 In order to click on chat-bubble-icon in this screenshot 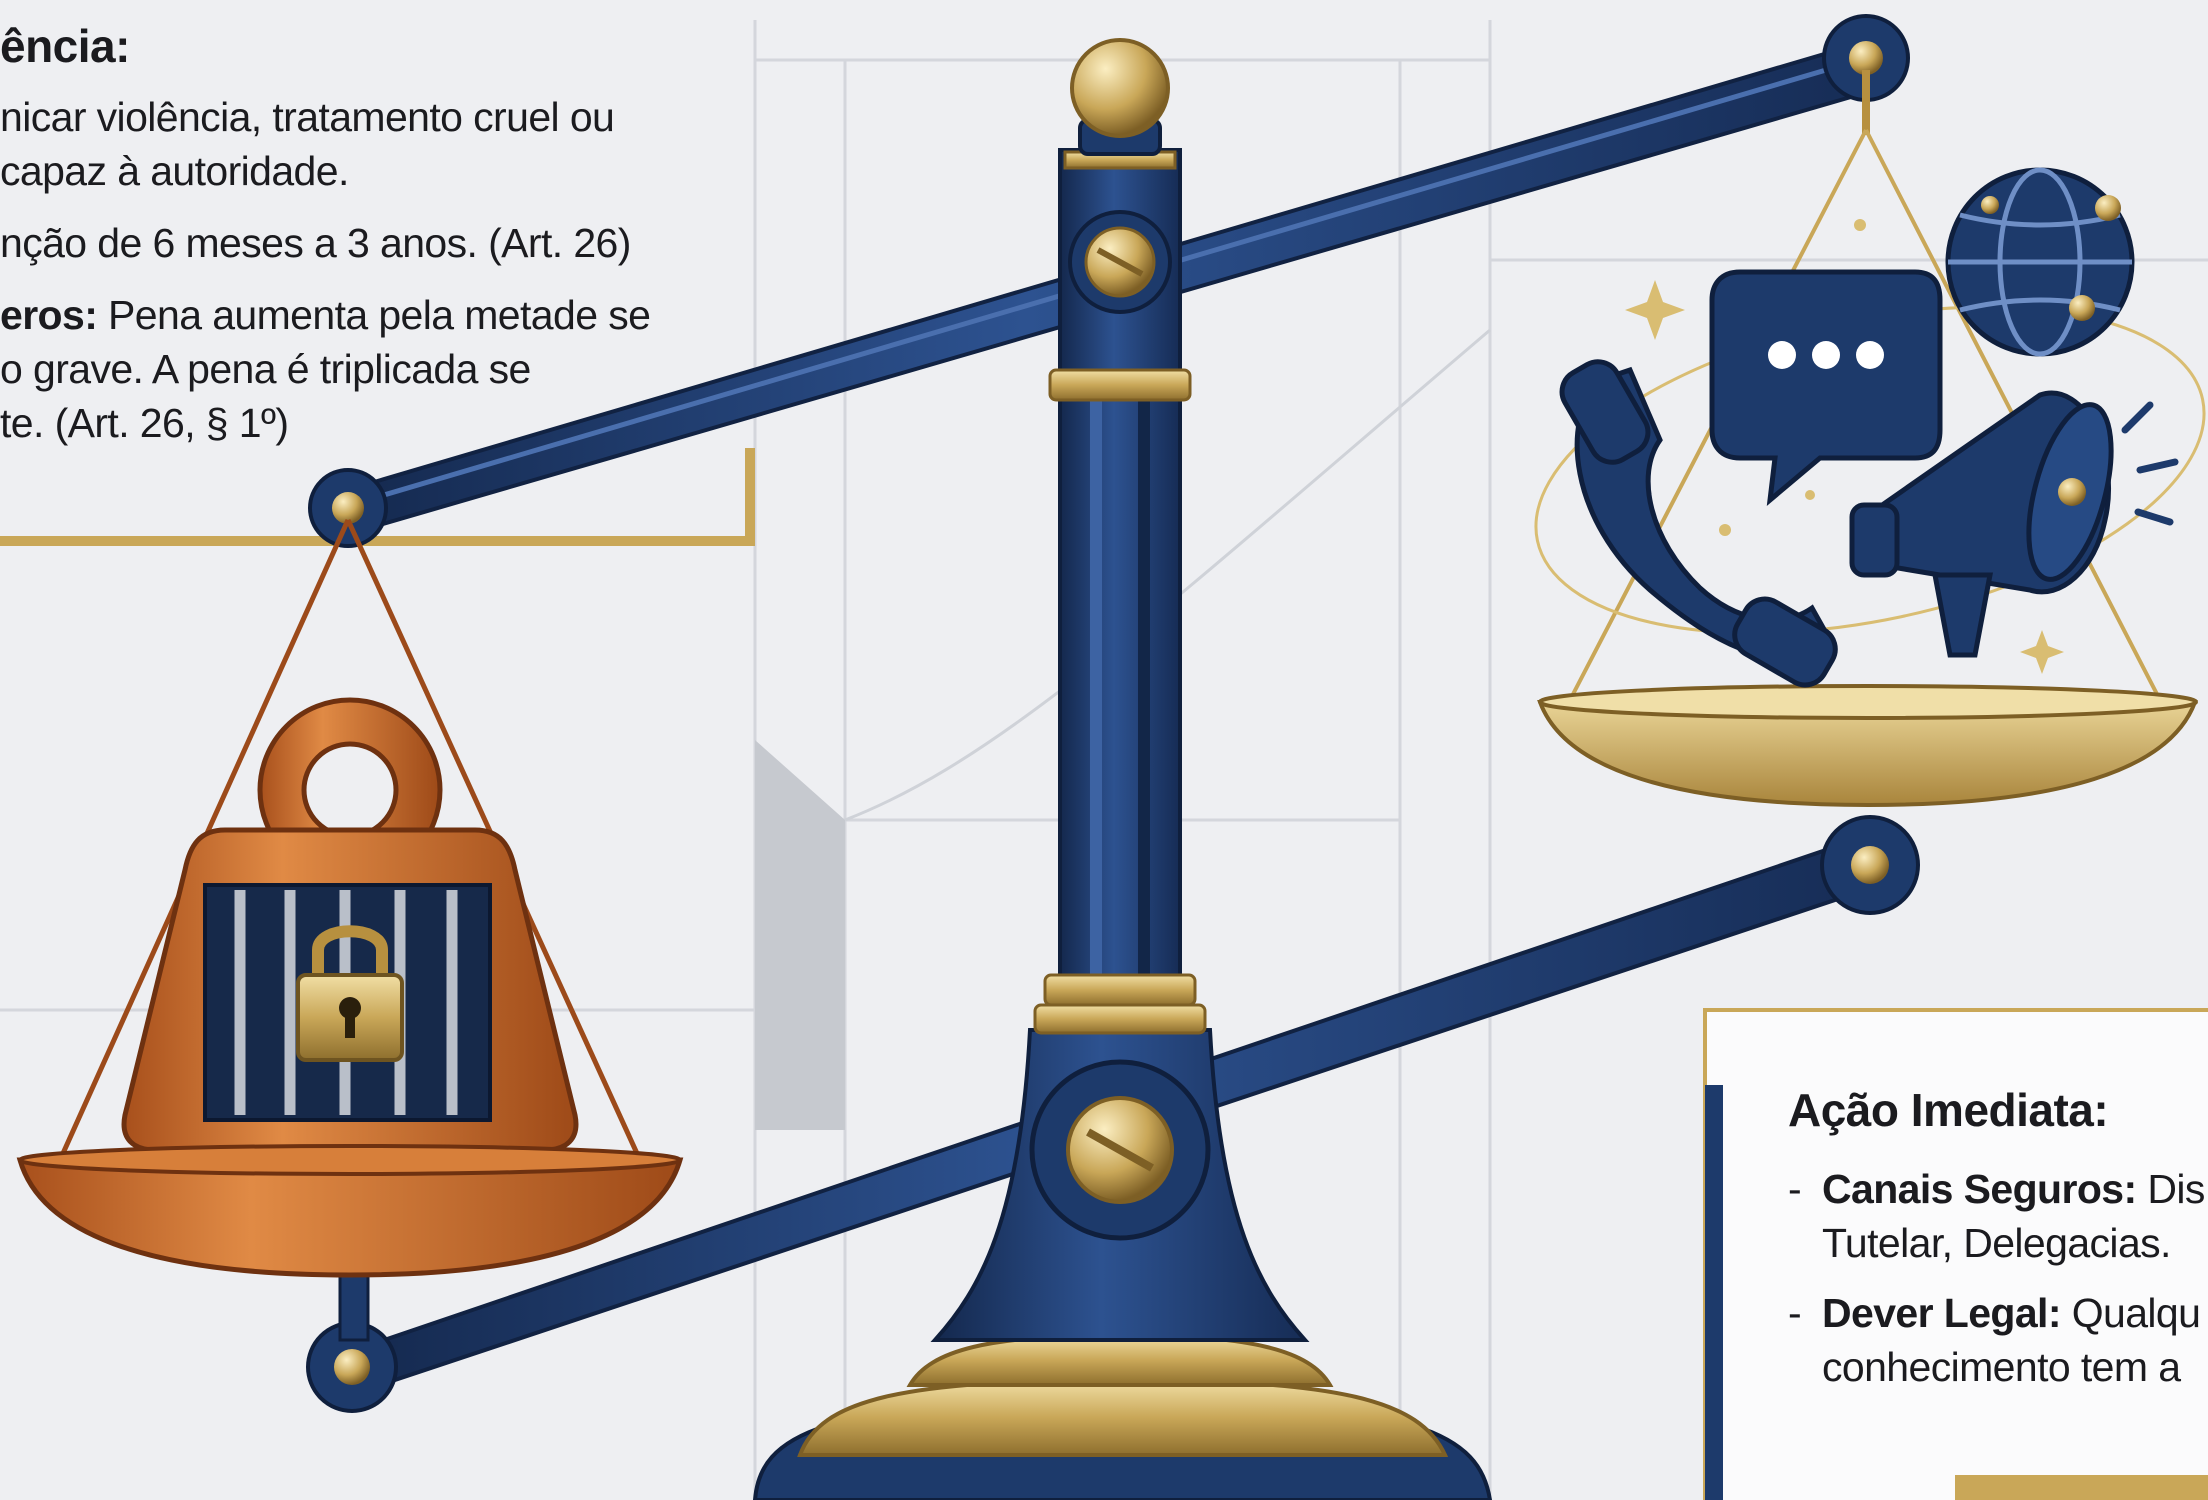, I will do `click(1826, 387)`.